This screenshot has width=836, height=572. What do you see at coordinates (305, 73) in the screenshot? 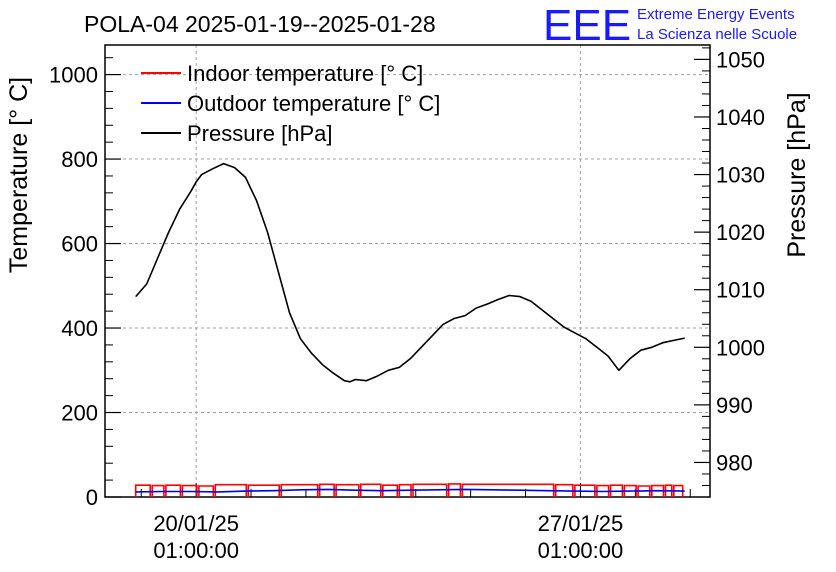
I see `legend-label-indoor: Indoor temperature [° C]` at bounding box center [305, 73].